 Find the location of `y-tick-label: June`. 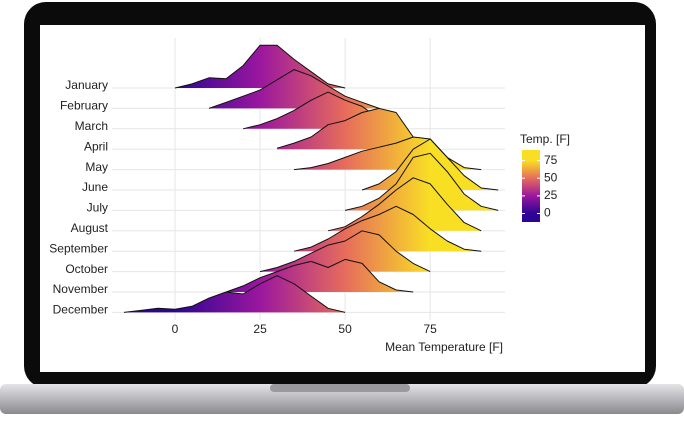

y-tick-label: June is located at coordinates (95, 187).